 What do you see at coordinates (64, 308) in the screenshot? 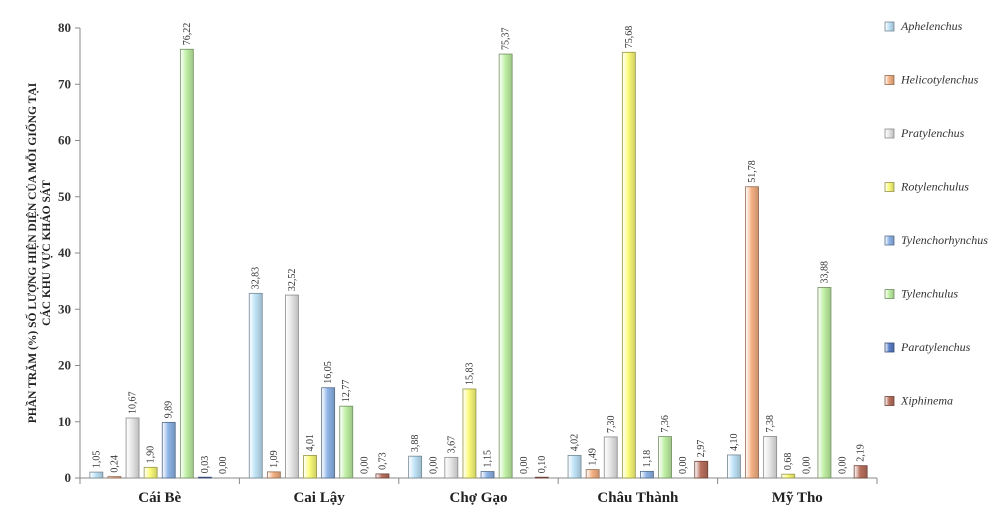
I see `y-tick-label: 30` at bounding box center [64, 308].